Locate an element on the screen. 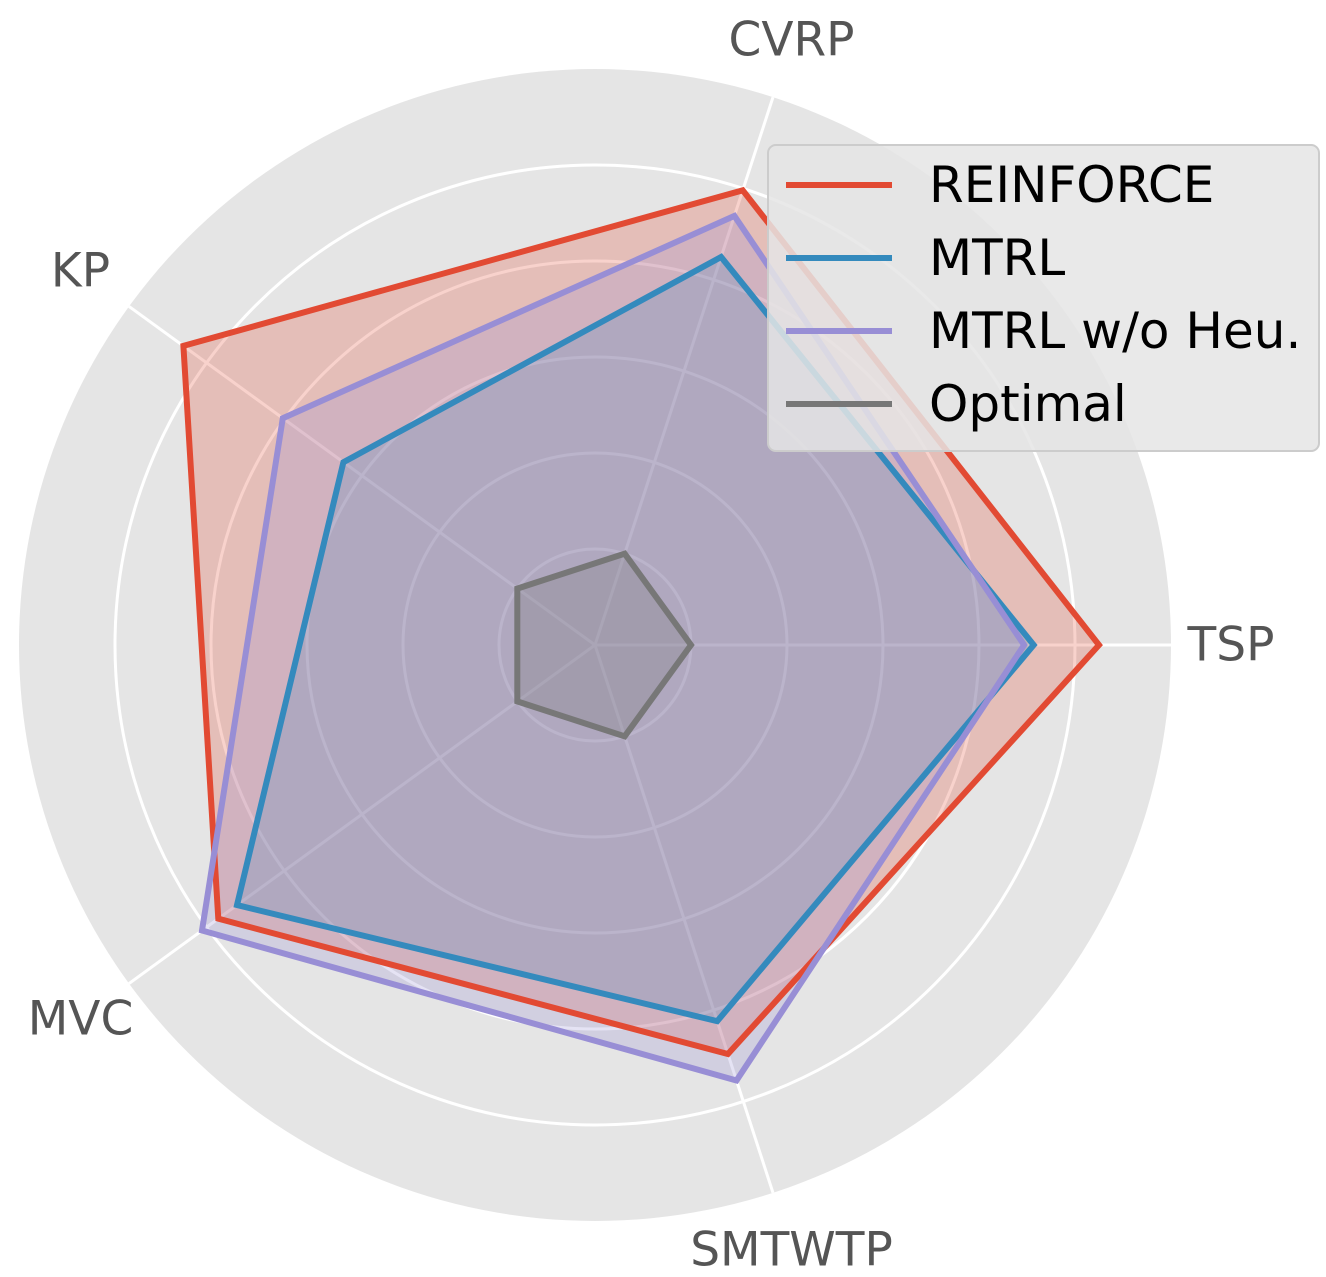 Image resolution: width=1326 pixels, height=1277 pixels. legend-label-optimal: Optimal is located at coordinates (1028, 404).